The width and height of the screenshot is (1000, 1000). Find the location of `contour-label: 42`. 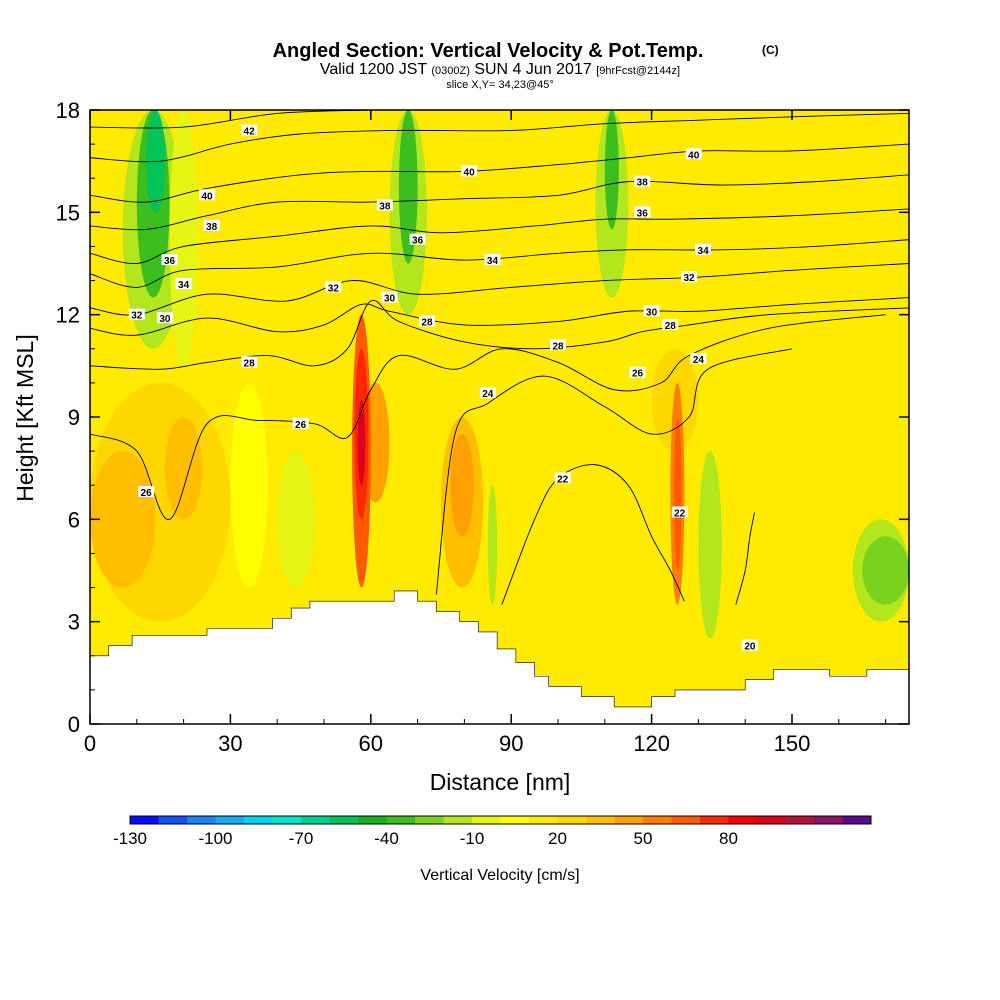

contour-label: 42 is located at coordinates (250, 131).